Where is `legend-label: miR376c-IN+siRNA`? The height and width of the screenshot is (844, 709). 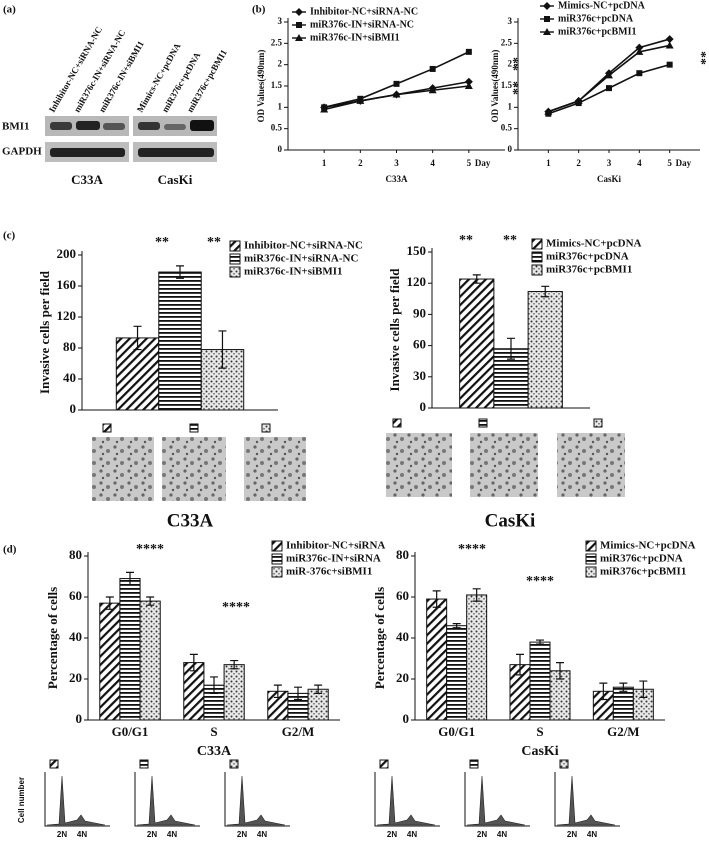 legend-label: miR376c-IN+siRNA is located at coordinates (333, 559).